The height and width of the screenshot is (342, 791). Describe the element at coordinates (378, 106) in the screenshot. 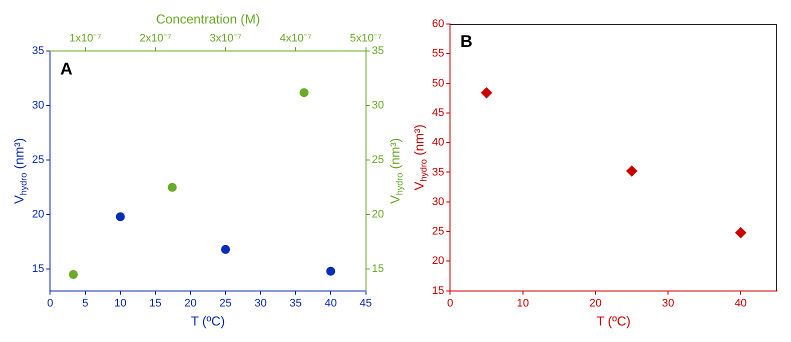

I see `y2-tick-label: 30` at that location.